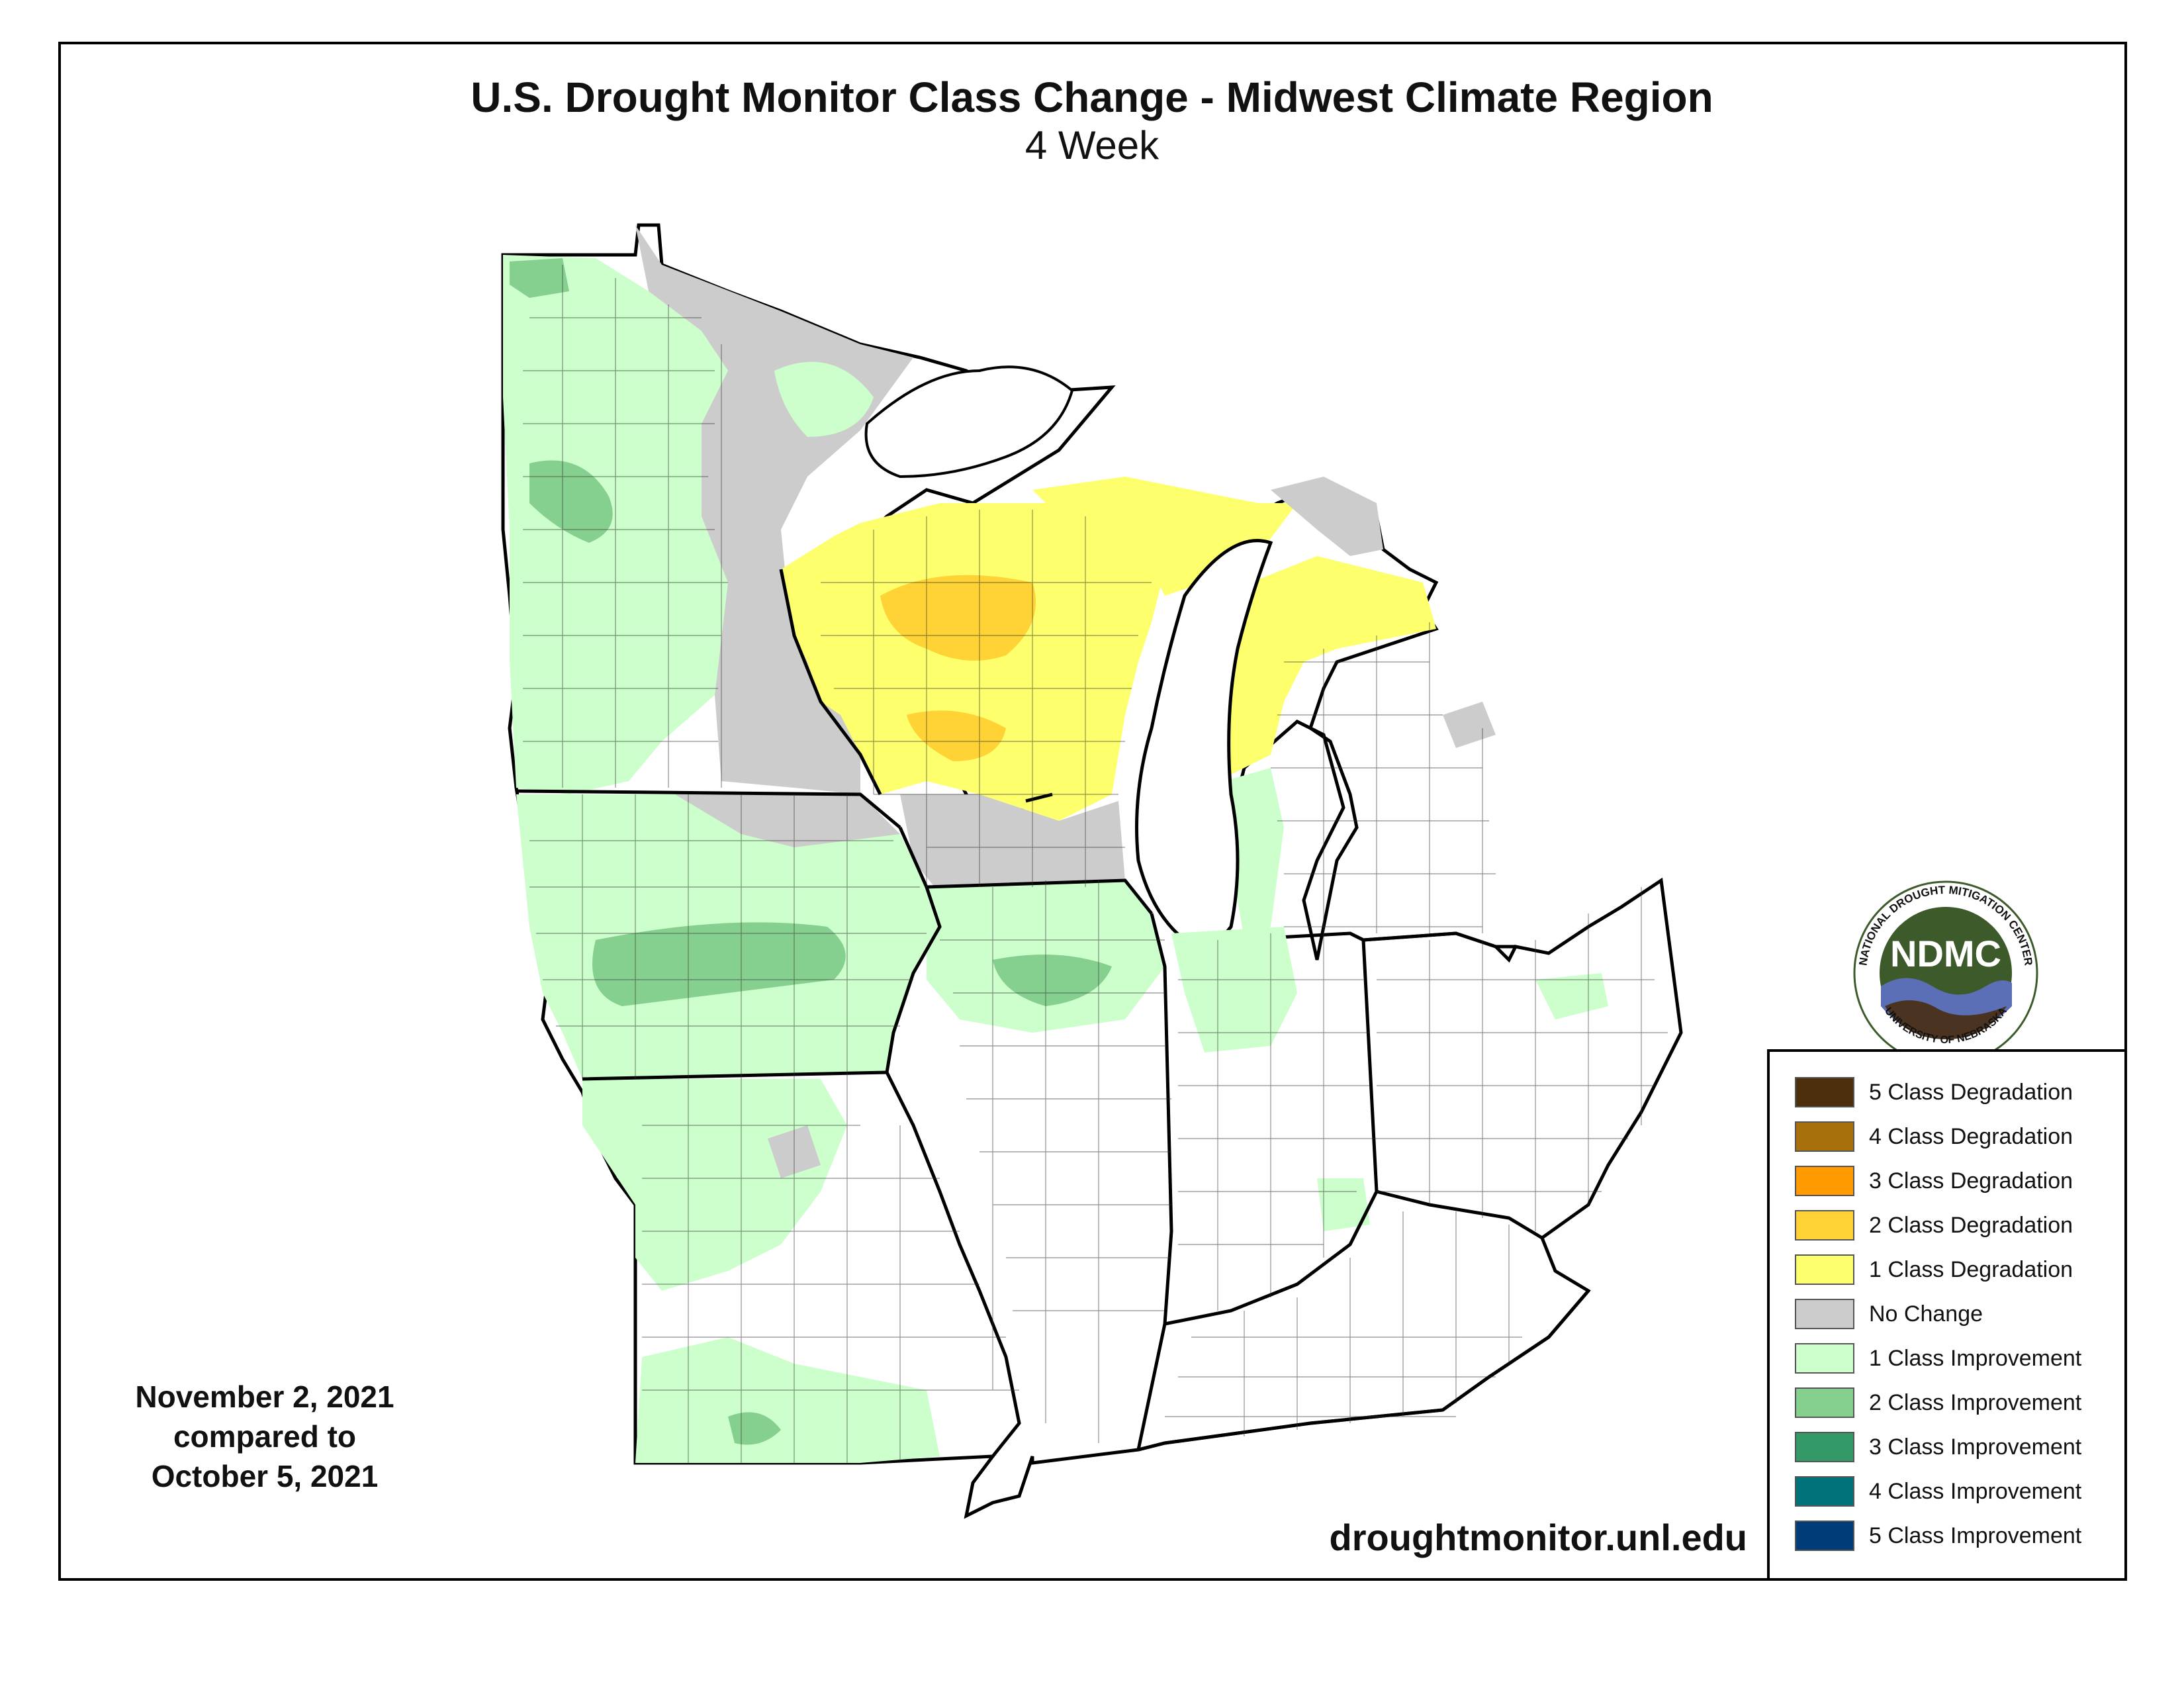  I want to click on legend-label: 4 Class Degradation, so click(1971, 1136).